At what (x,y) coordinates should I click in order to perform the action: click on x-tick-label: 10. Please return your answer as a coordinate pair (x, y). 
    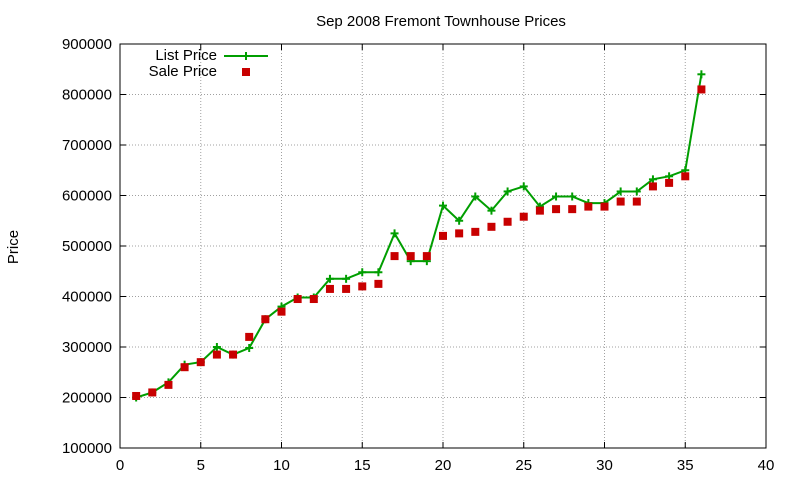
    Looking at the image, I should click on (281, 465).